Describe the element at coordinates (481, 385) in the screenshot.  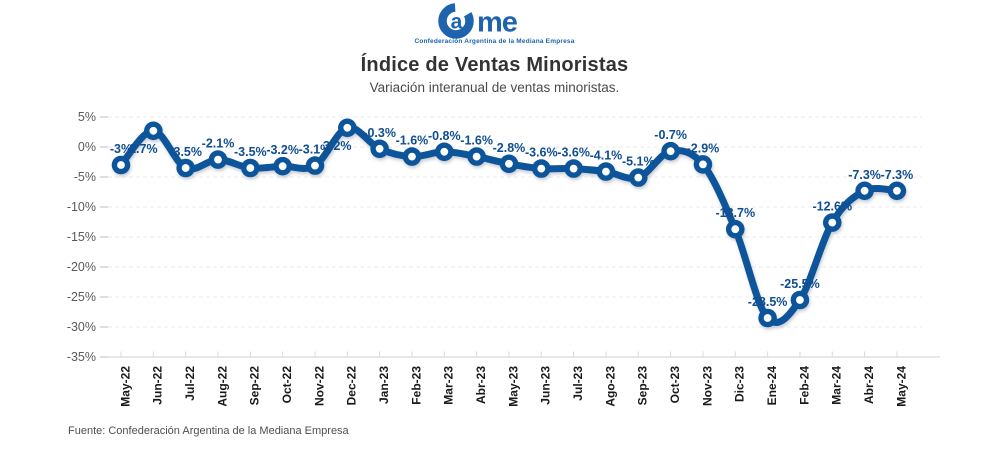
I see `x-tick-label: Abr-23` at that location.